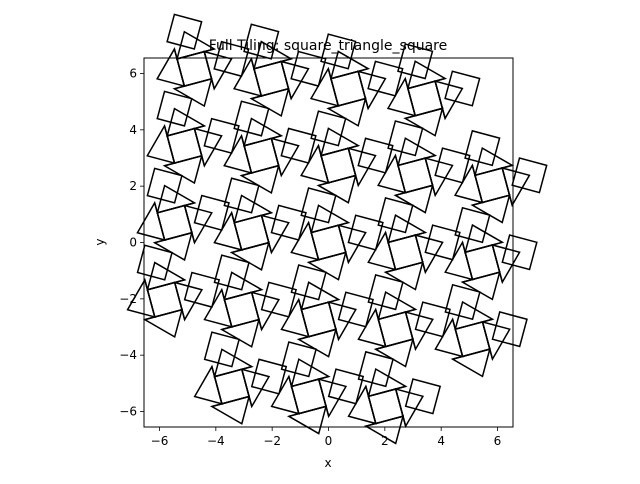  What do you see at coordinates (100, 241) in the screenshot?
I see `y-axis-label: y` at bounding box center [100, 241].